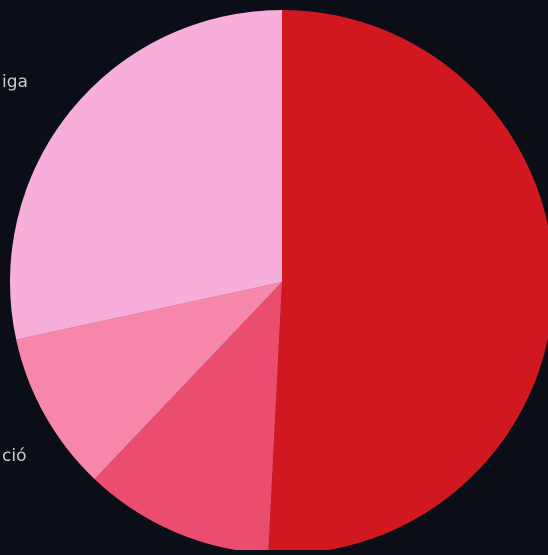 The width and height of the screenshot is (548, 555). Describe the element at coordinates (14, 456) in the screenshot. I see `pie-slice-label-2: ció` at that location.